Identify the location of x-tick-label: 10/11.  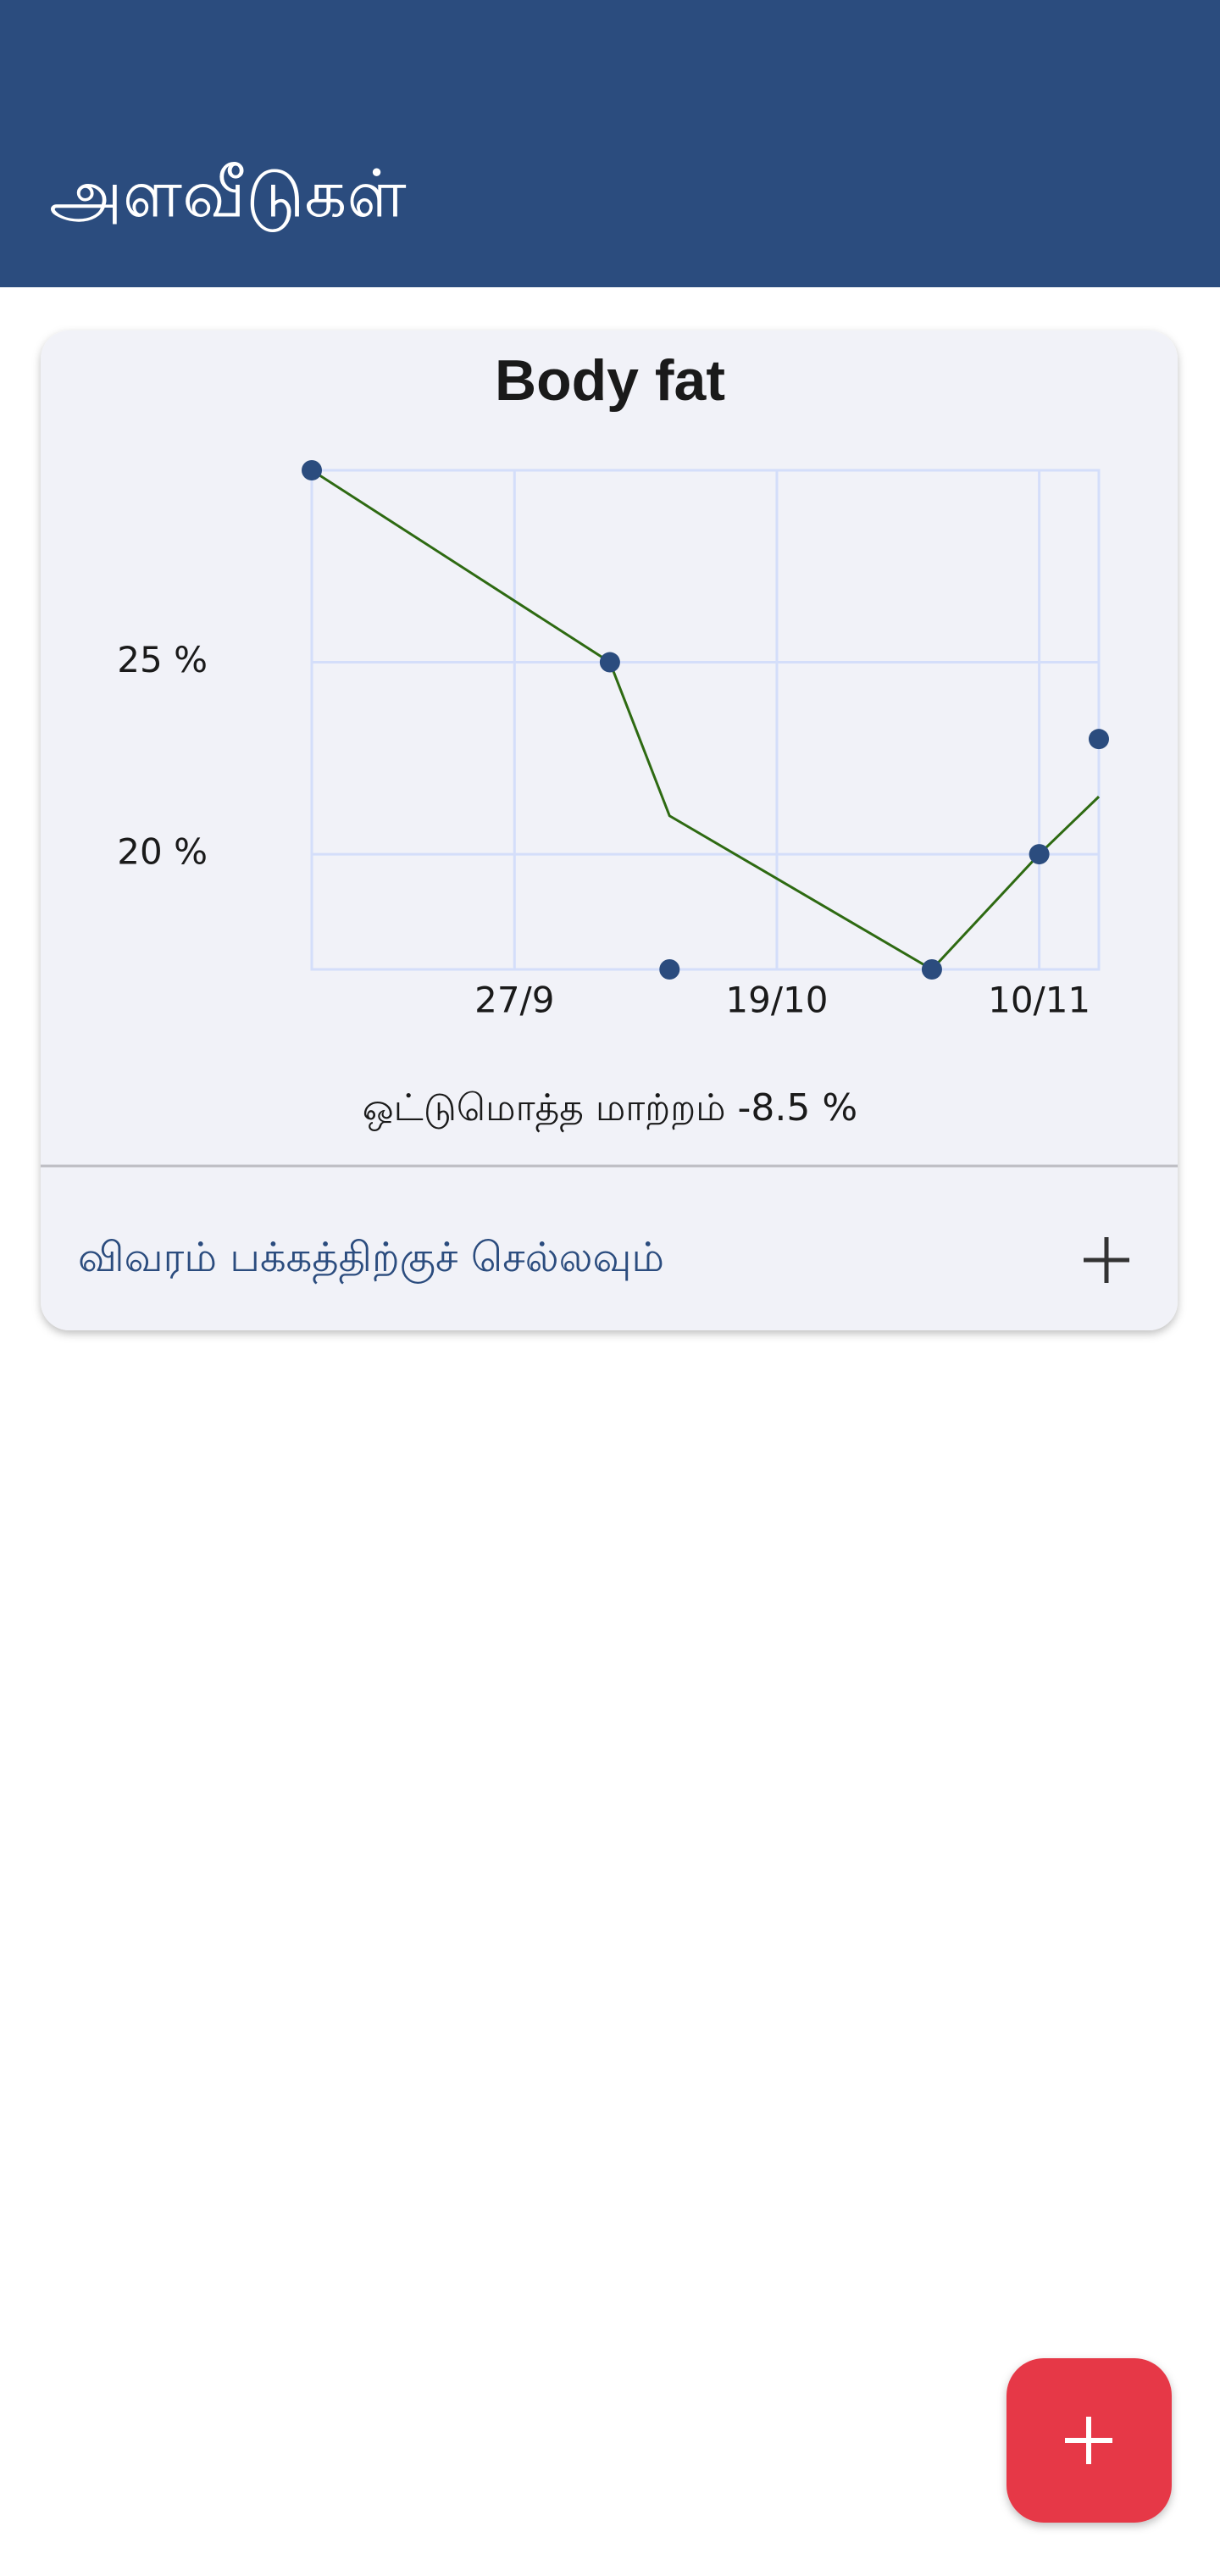
(1039, 1000).